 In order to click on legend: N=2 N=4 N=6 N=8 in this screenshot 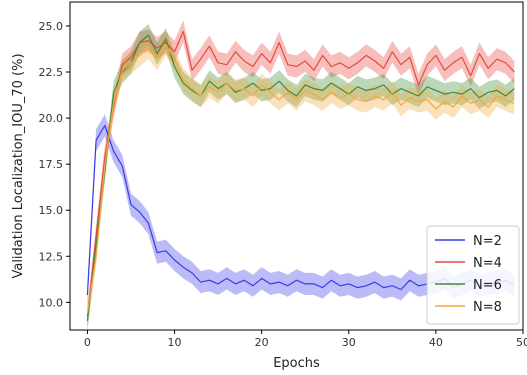, I will do `click(473, 275)`.